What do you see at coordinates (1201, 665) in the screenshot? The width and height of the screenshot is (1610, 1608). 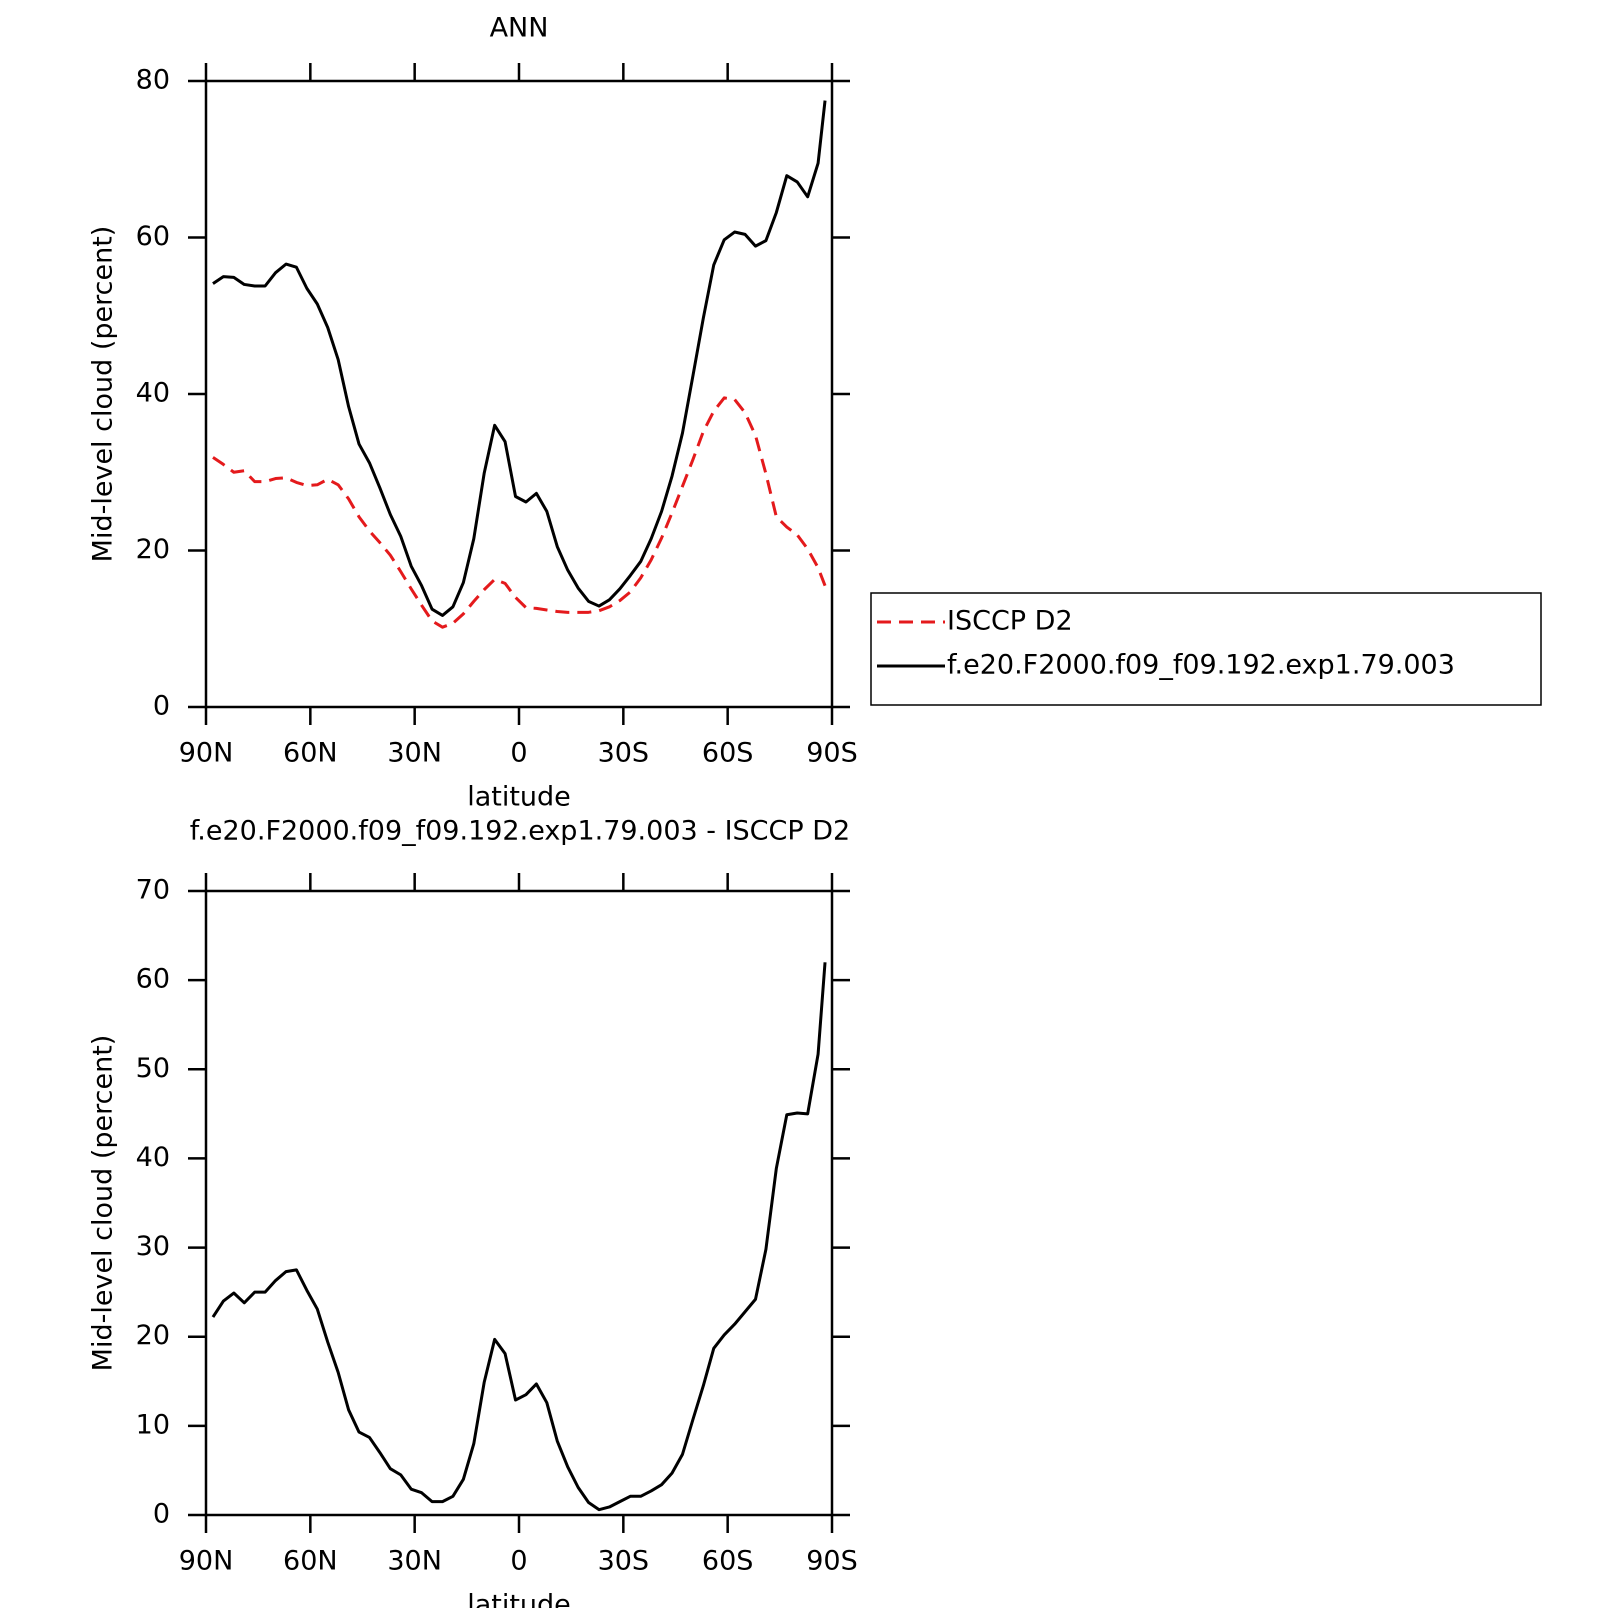 I see `legend-label: f.e20.F2000.f09_f09.192.exp1.79.003` at bounding box center [1201, 665].